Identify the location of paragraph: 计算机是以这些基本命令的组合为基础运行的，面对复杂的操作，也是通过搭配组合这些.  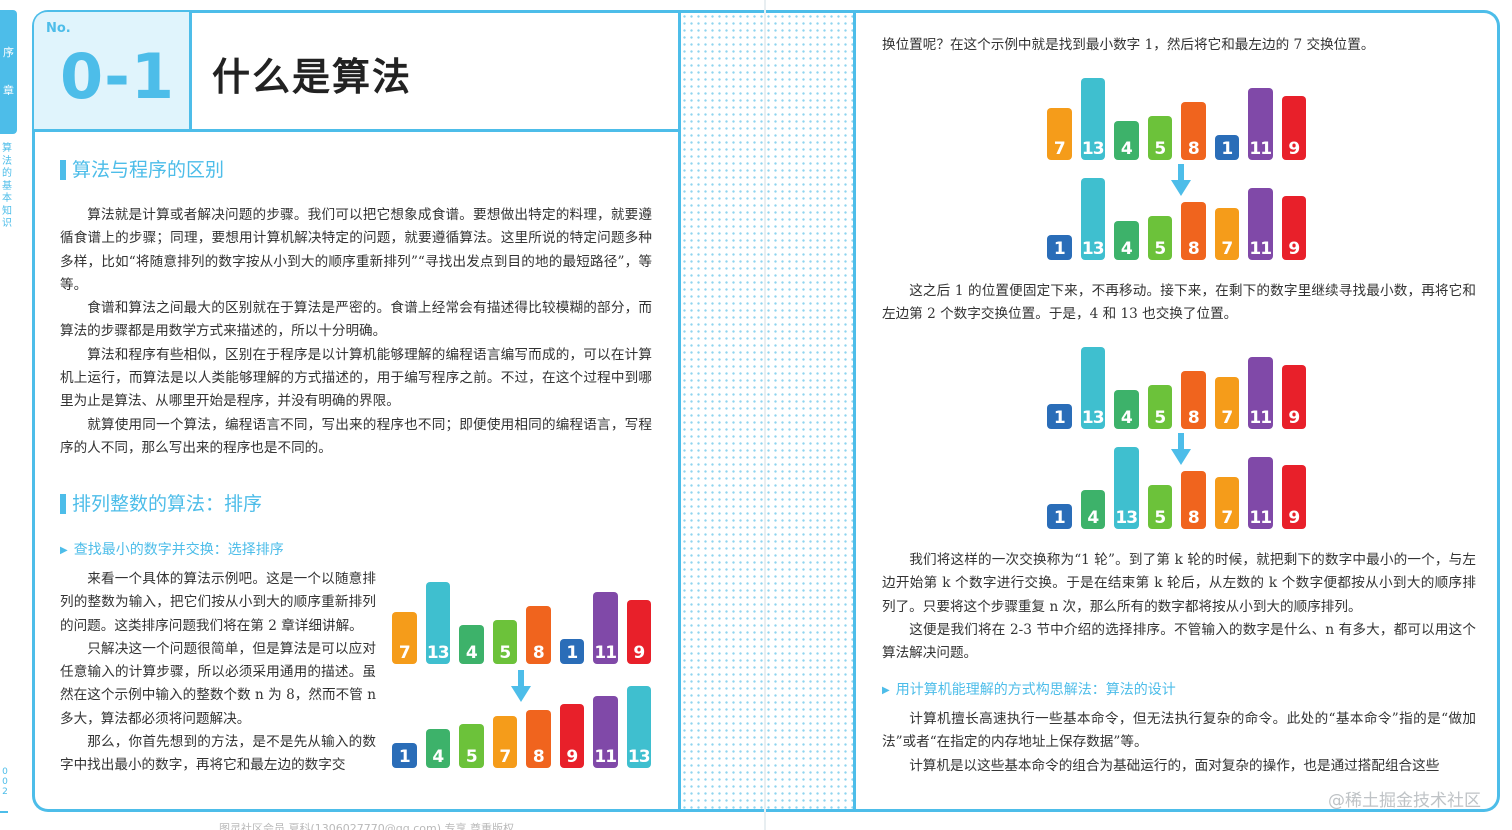
(1174, 765).